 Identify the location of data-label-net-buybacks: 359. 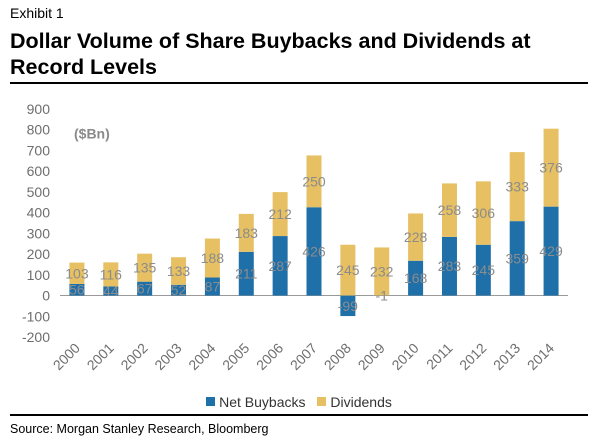
(518, 258).